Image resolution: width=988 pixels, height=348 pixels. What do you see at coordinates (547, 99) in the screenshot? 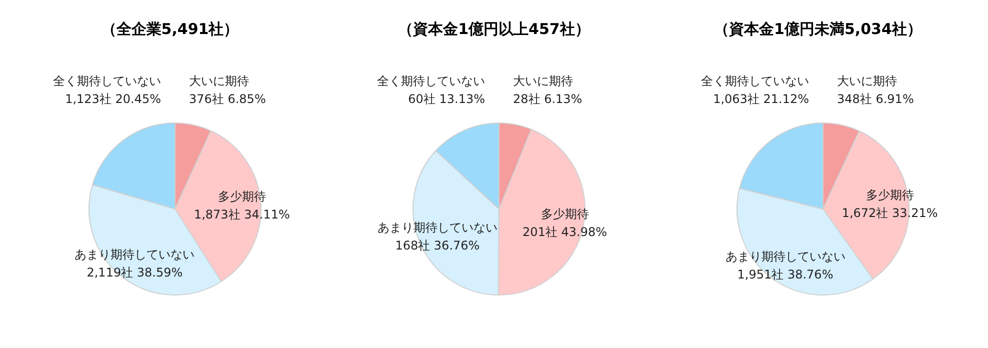
I see `data-label: 28社 6.13%` at bounding box center [547, 99].